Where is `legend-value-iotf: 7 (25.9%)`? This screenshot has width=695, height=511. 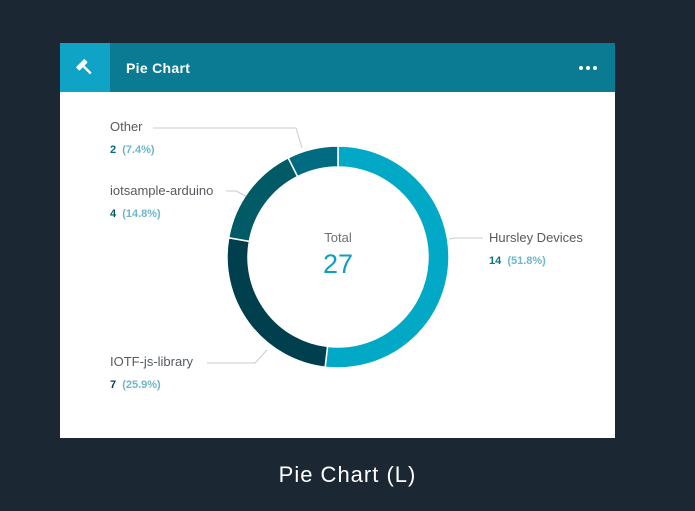
legend-value-iotf: 7 (25.9%) is located at coordinates (135, 385).